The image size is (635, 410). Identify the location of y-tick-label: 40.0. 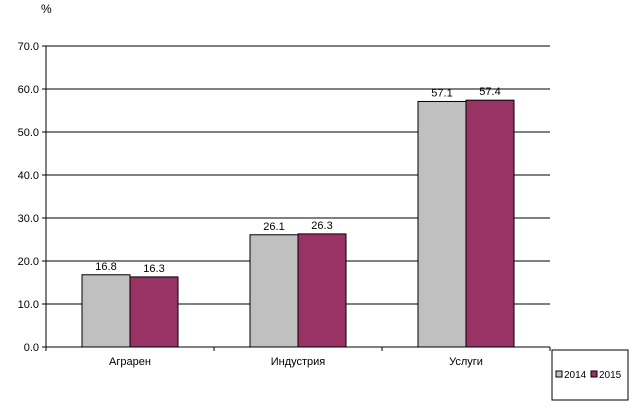
(28, 176).